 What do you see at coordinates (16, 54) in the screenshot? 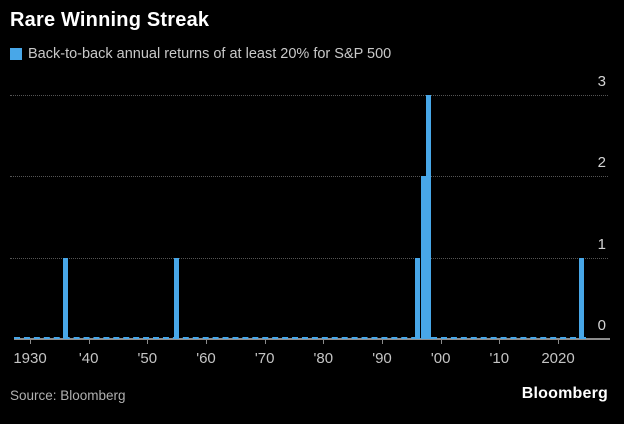
I see `legend-swatch-icon` at bounding box center [16, 54].